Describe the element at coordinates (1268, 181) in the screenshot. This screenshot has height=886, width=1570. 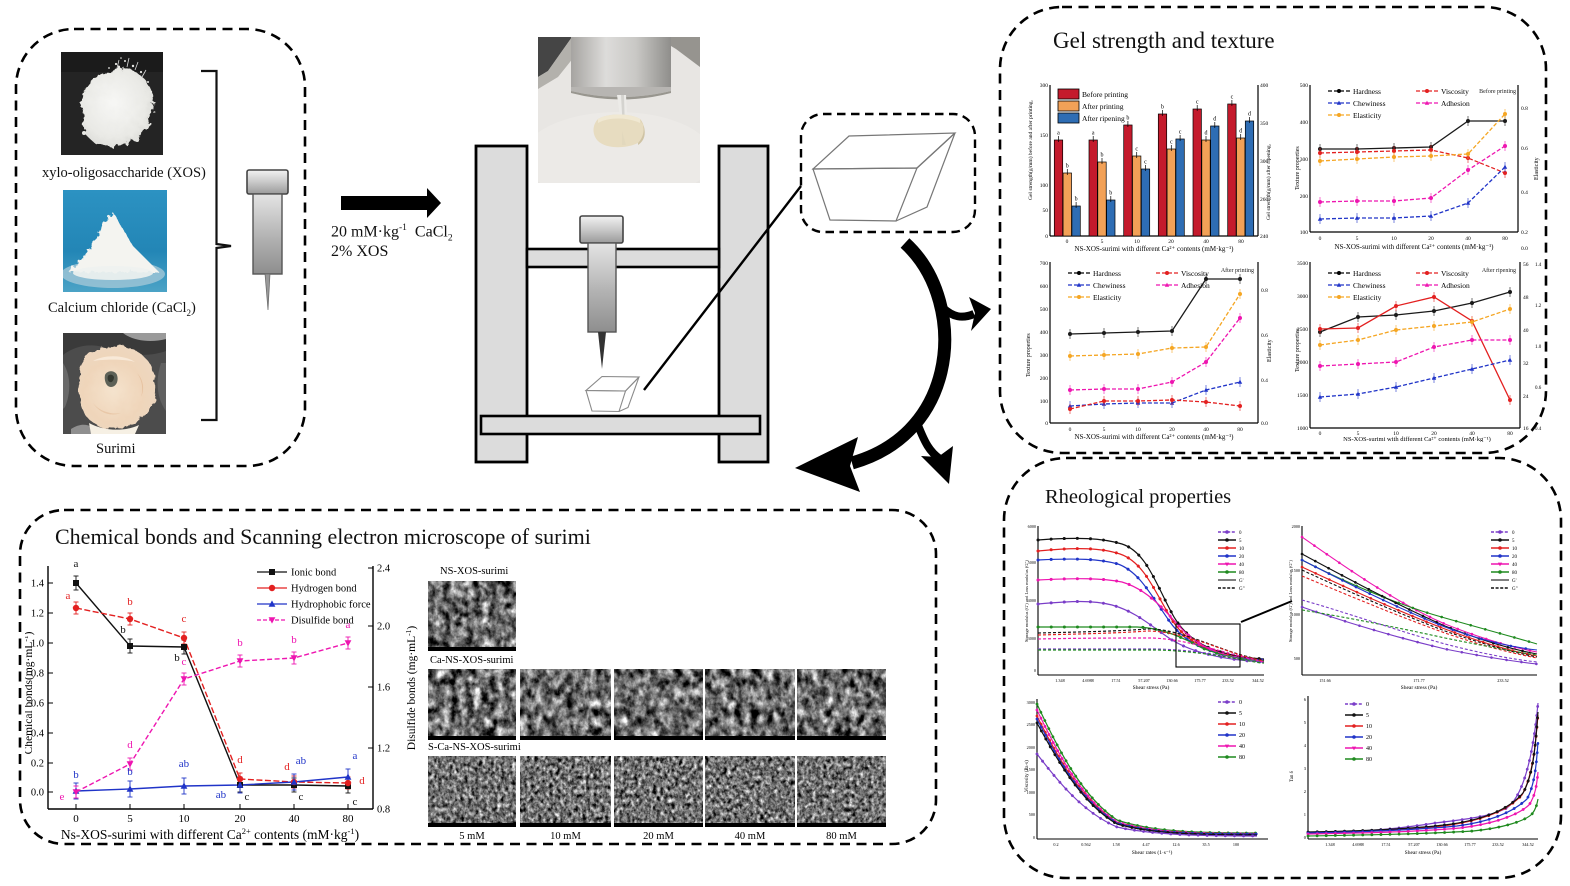
I see `svg-text:Gel strength(g/mm) after ripen: Gel strength(g/mm) after ripening,` at that location.